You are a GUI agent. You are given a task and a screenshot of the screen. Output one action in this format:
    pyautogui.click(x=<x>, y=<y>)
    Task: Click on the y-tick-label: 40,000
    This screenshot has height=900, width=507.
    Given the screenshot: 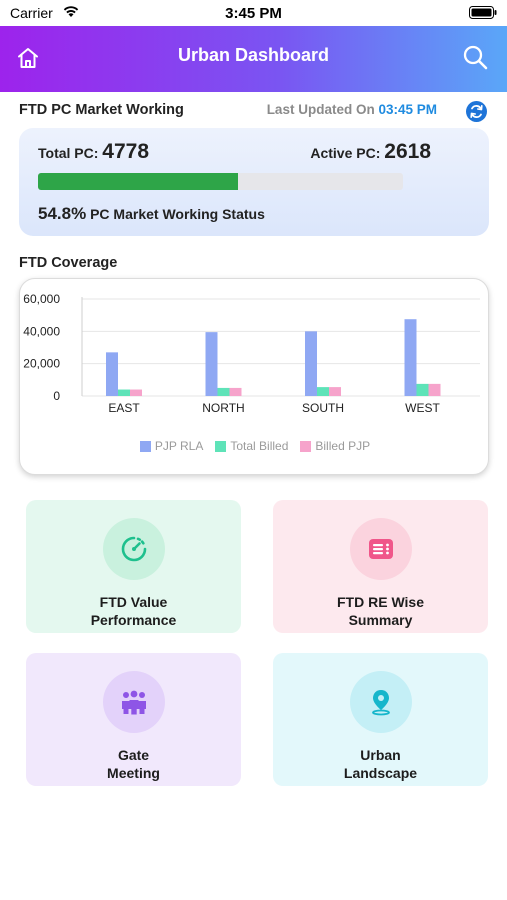 What is the action you would take?
    pyautogui.click(x=41, y=331)
    